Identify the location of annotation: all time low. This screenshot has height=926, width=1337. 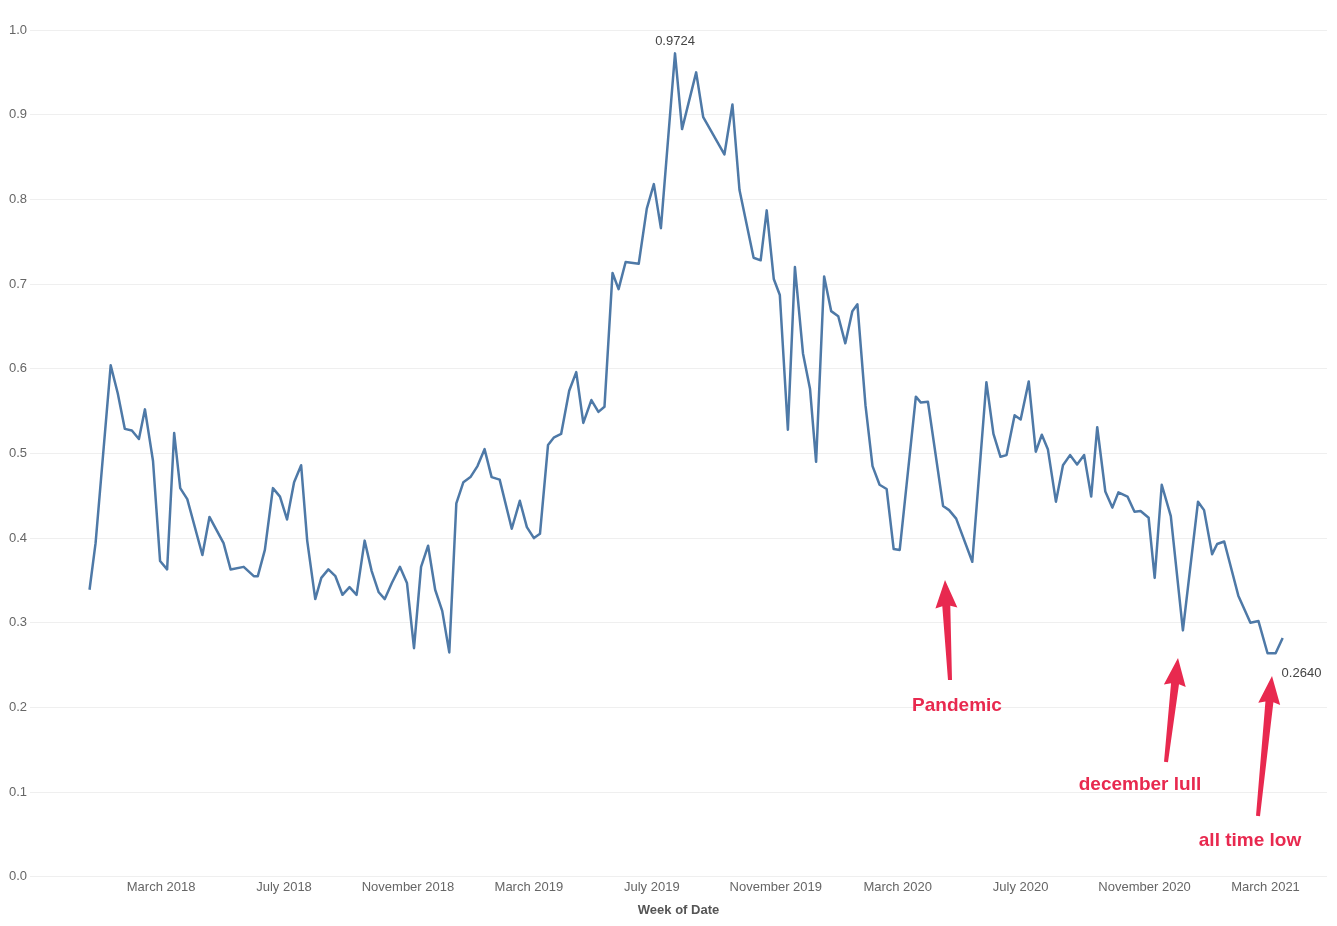
(1250, 840).